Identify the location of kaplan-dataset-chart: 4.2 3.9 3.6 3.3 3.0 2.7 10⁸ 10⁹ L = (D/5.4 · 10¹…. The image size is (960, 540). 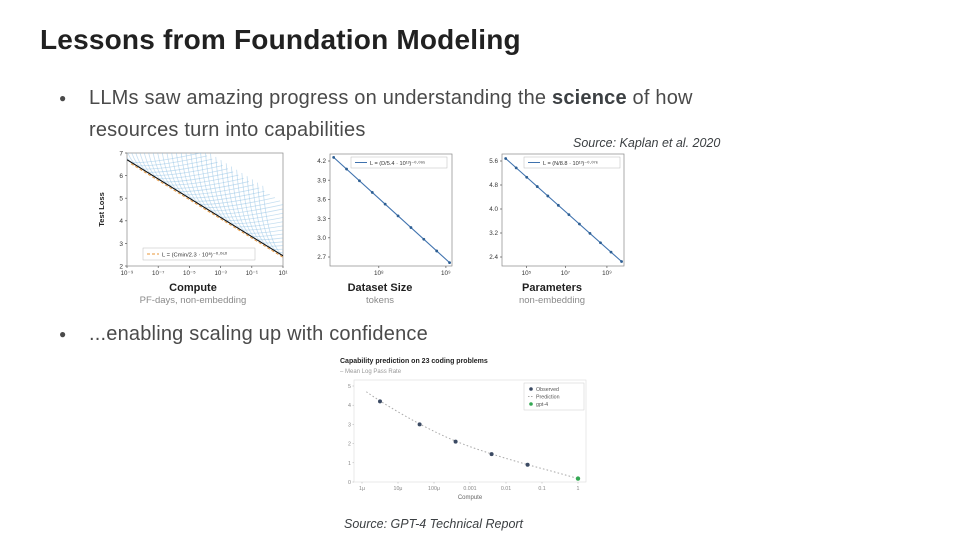
(385, 215).